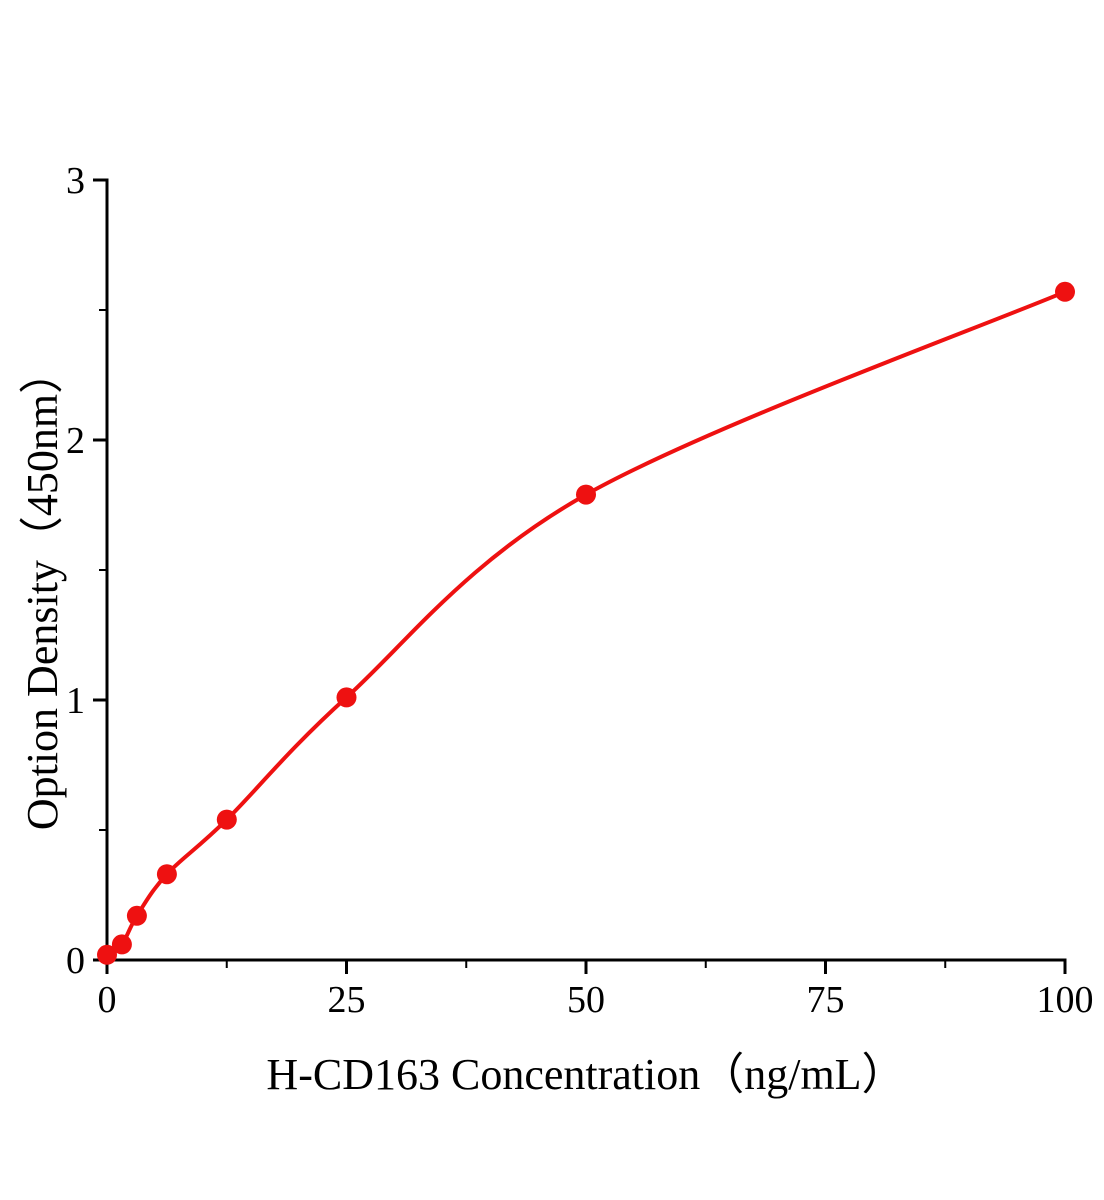  What do you see at coordinates (75, 701) in the screenshot?
I see `y-tick-label: 1` at bounding box center [75, 701].